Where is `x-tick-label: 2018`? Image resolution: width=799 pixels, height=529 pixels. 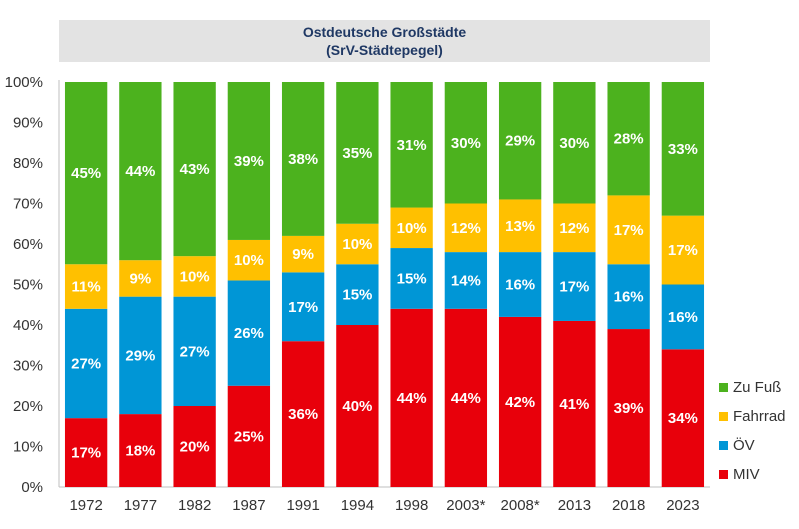 x-tick-label: 2018 is located at coordinates (628, 505).